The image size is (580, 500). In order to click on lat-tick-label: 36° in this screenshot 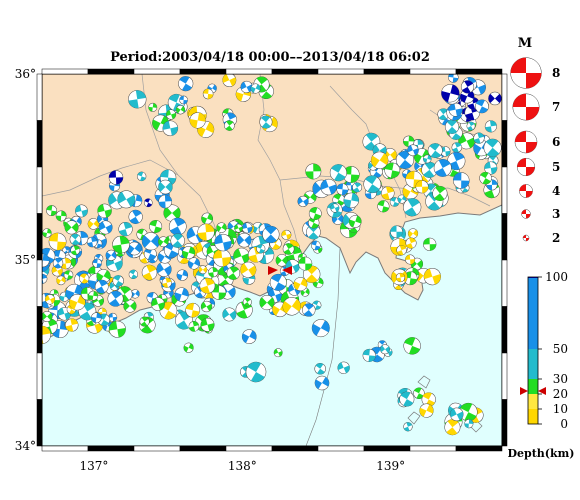, I will do `click(25, 74)`.